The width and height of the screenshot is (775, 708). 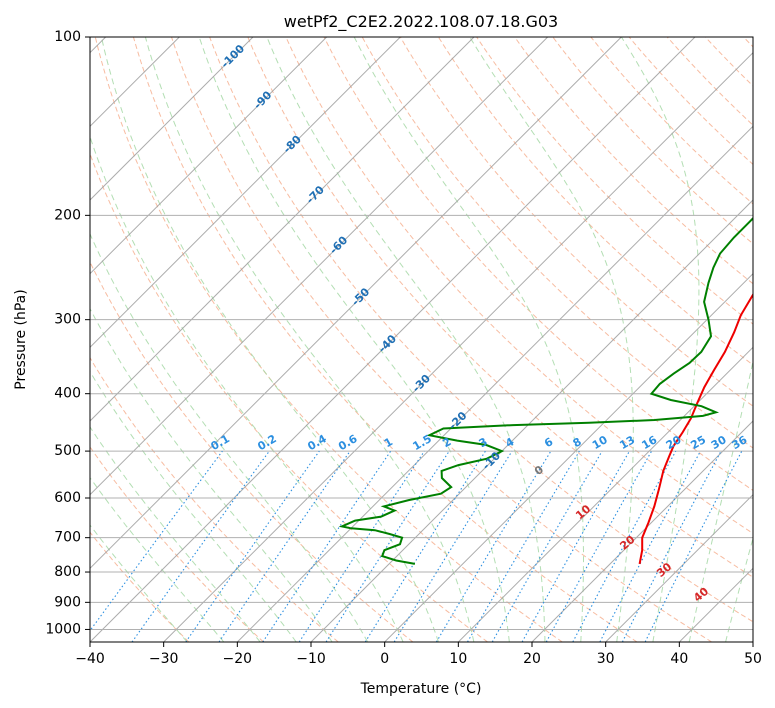 I want to click on x-tick-label: 10, so click(x=458, y=659).